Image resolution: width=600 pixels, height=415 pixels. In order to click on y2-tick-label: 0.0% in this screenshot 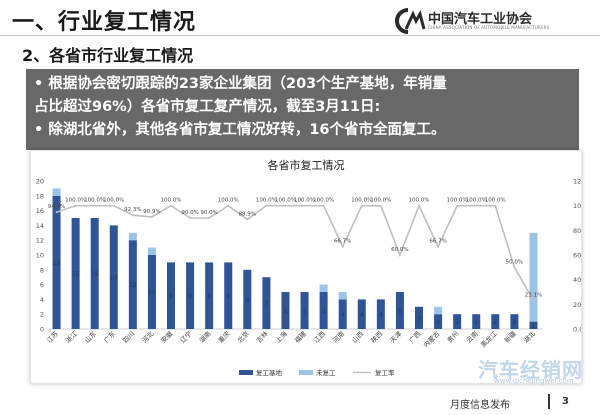, I will do `click(577, 330)`.